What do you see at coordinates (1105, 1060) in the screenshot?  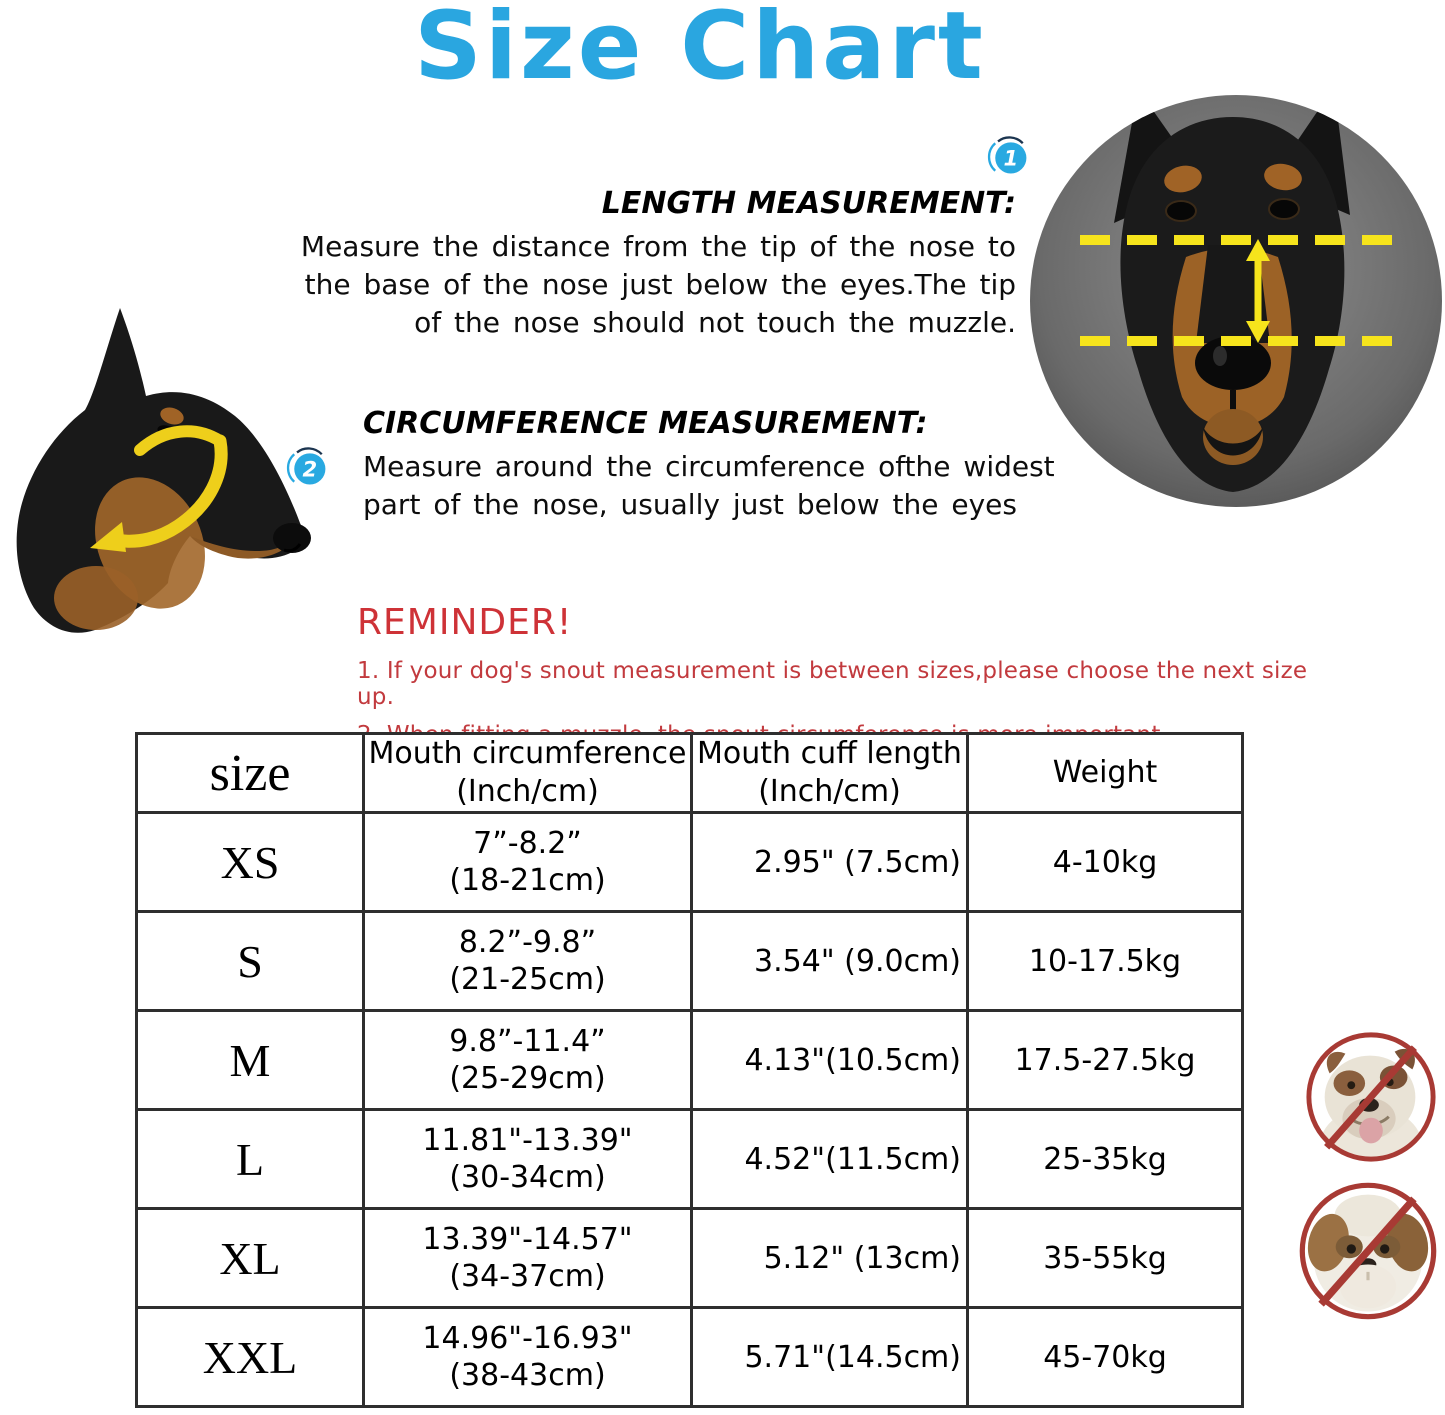 I see `weight-cell: 17.5-27.5kg` at bounding box center [1105, 1060].